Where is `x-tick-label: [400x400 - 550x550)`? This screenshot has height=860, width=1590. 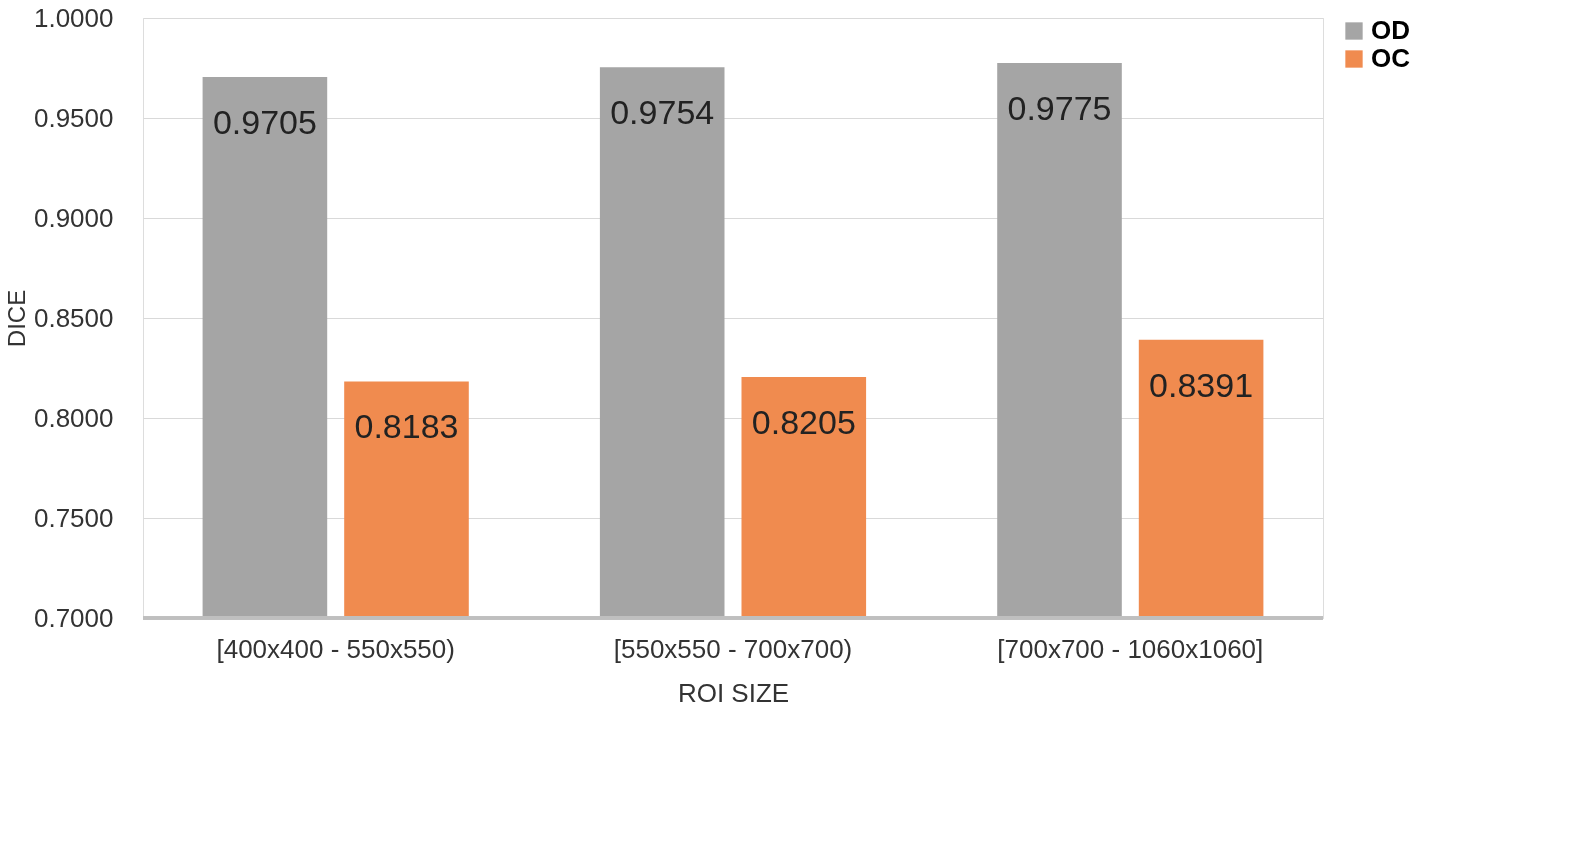 x-tick-label: [400x400 - 550x550) is located at coordinates (335, 648).